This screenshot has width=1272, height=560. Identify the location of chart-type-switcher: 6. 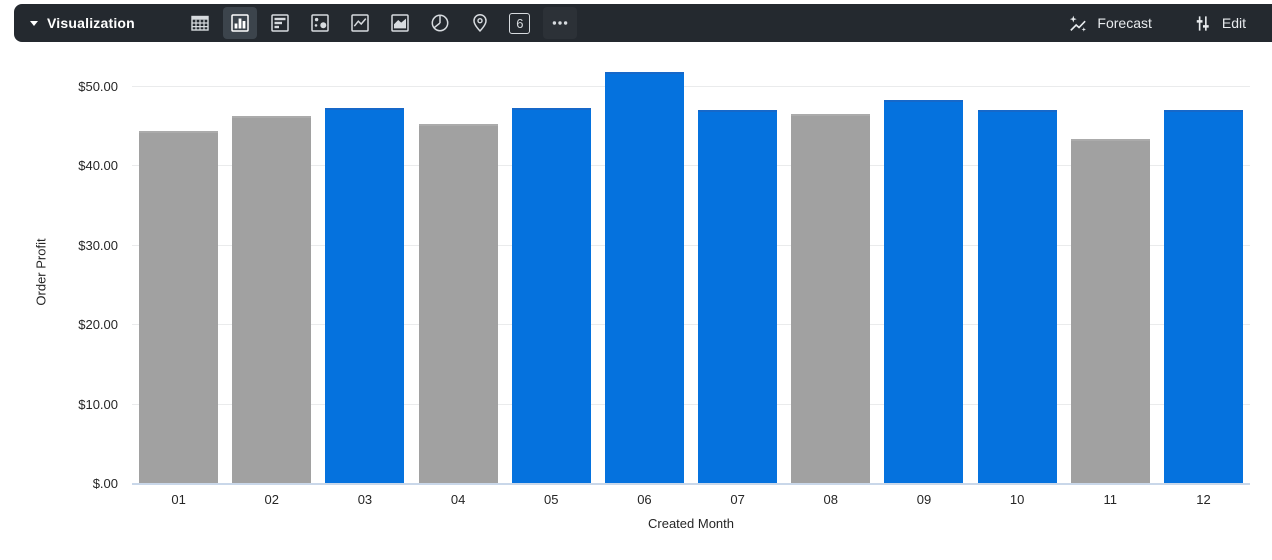
(380, 23).